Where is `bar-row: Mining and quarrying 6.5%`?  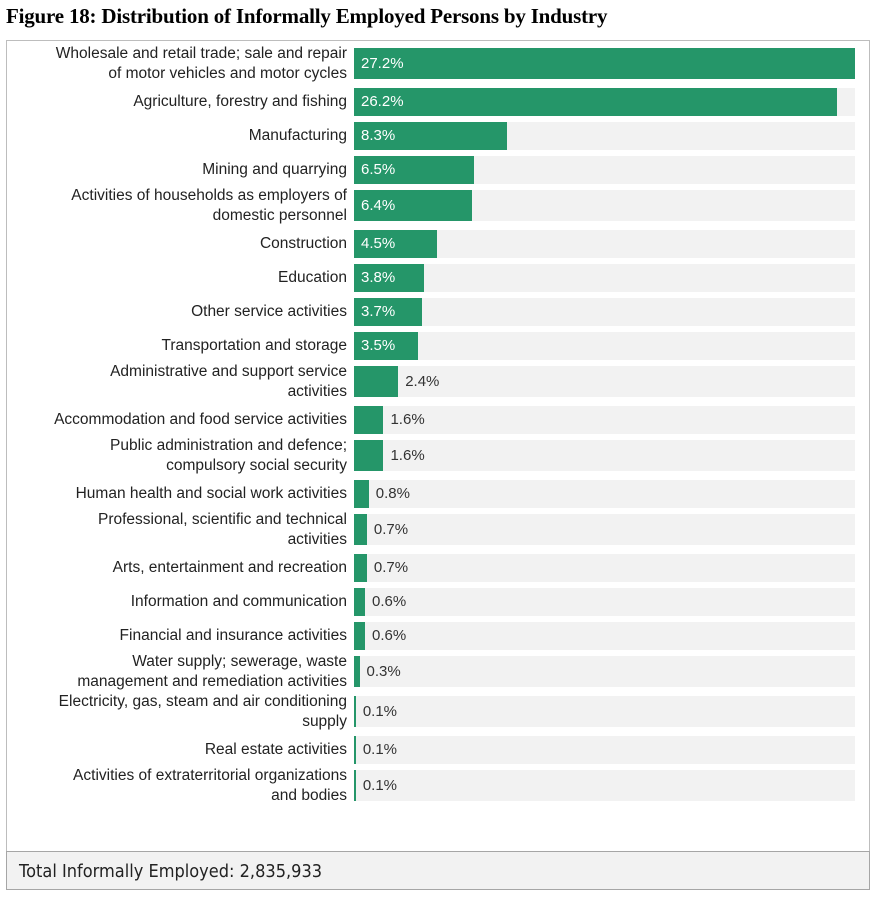 bar-row: Mining and quarrying 6.5% is located at coordinates (438, 170).